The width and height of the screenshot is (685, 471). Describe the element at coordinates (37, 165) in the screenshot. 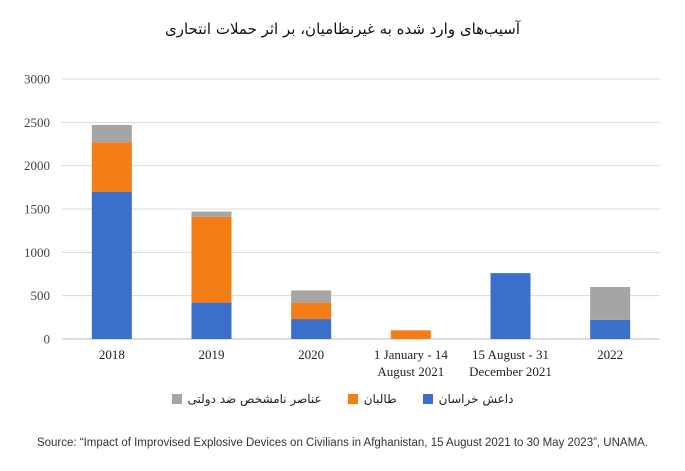

I see `y-tick-label: 2000` at that location.